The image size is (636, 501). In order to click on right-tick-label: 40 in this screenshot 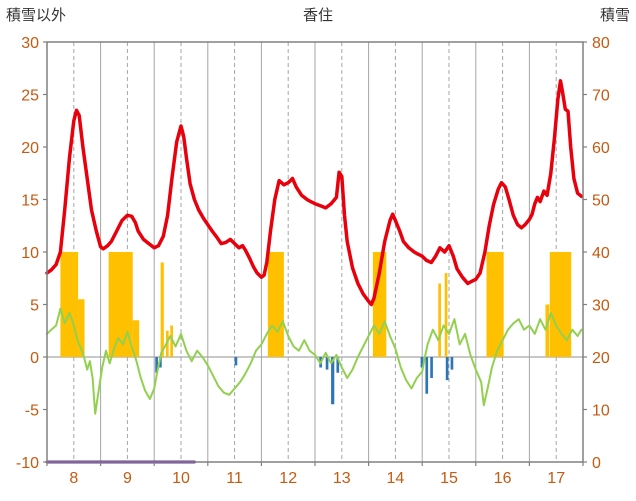, I will do `click(601, 253)`.